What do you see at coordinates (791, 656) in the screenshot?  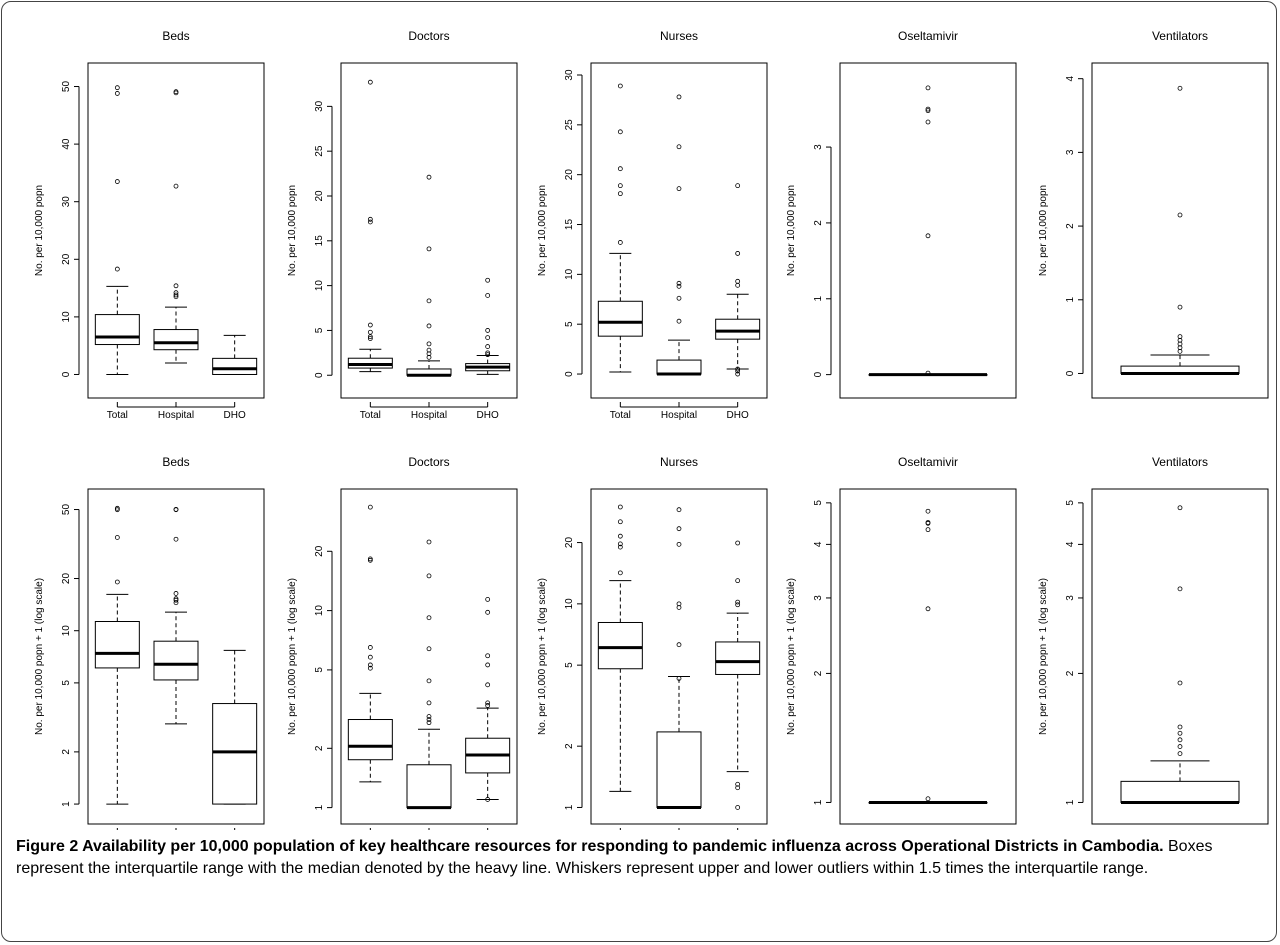 I see `y-axis-label: No. per 10,000 popn + 1 (log scale)` at bounding box center [791, 656].